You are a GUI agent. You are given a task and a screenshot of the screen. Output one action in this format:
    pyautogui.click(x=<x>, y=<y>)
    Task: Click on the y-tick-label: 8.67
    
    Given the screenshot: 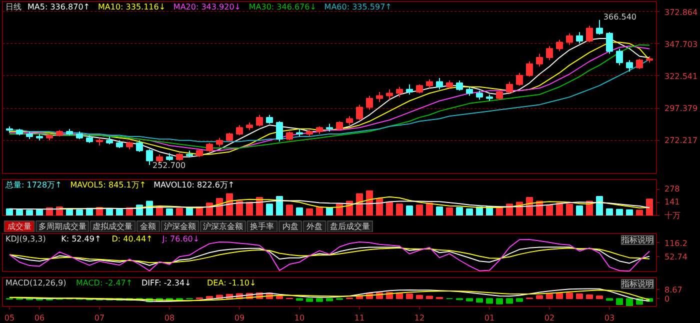 What is the action you would take?
    pyautogui.click(x=673, y=289)
    